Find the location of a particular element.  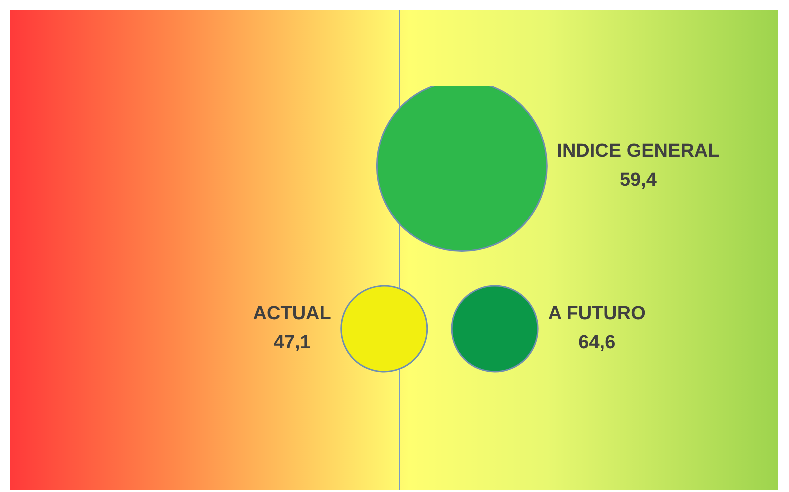

category-label: A FUTURO is located at coordinates (597, 314).